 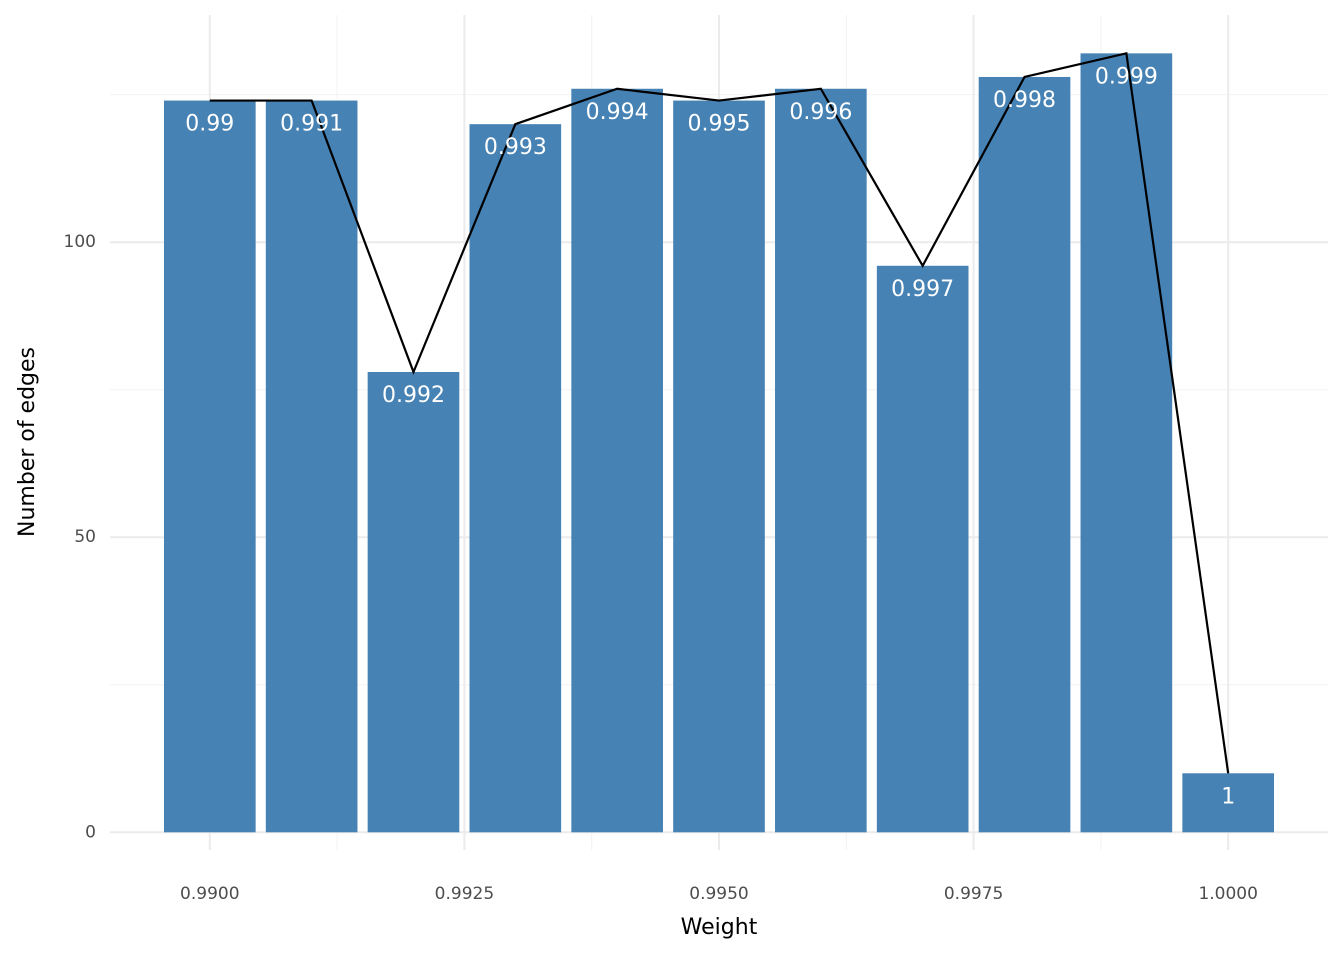 What do you see at coordinates (617, 112) in the screenshot?
I see `bar-label: 0.994` at bounding box center [617, 112].